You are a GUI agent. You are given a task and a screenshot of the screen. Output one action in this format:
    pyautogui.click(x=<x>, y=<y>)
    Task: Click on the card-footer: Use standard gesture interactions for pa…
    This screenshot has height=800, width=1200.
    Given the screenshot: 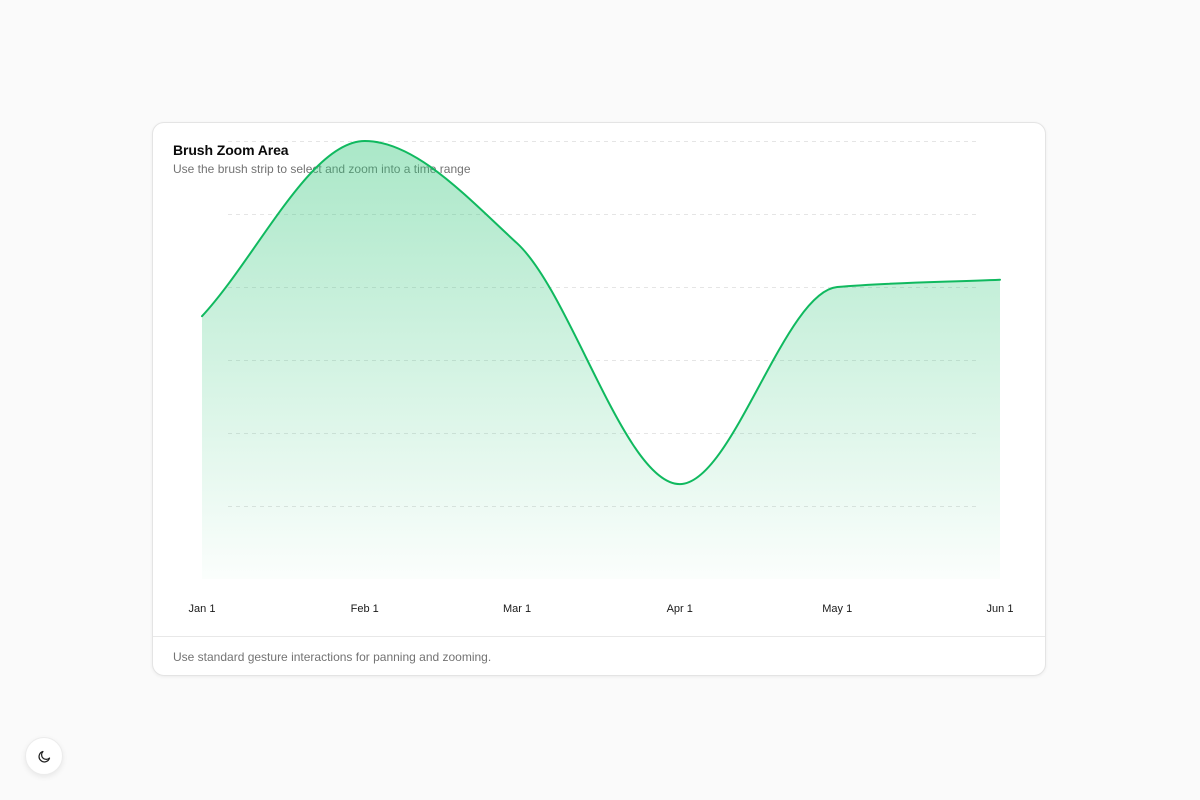 What is the action you would take?
    pyautogui.click(x=599, y=656)
    